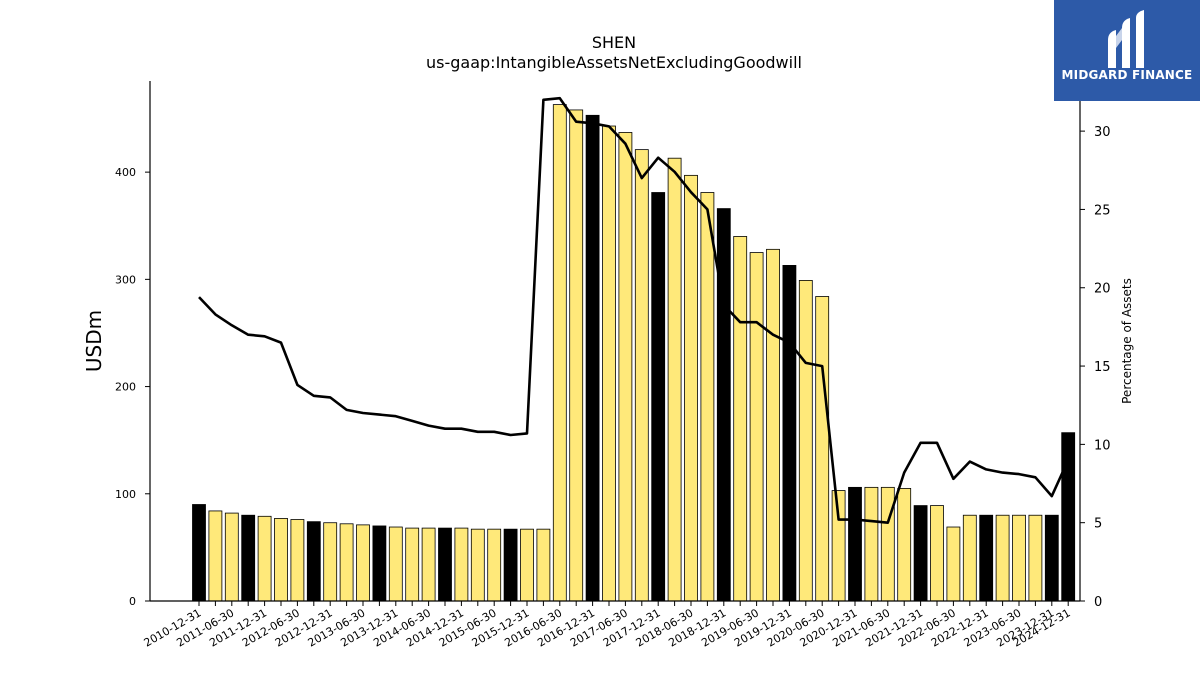 Image resolution: width=1200 pixels, height=675 pixels. I want to click on logo-mark-icon, so click(1126, 39).